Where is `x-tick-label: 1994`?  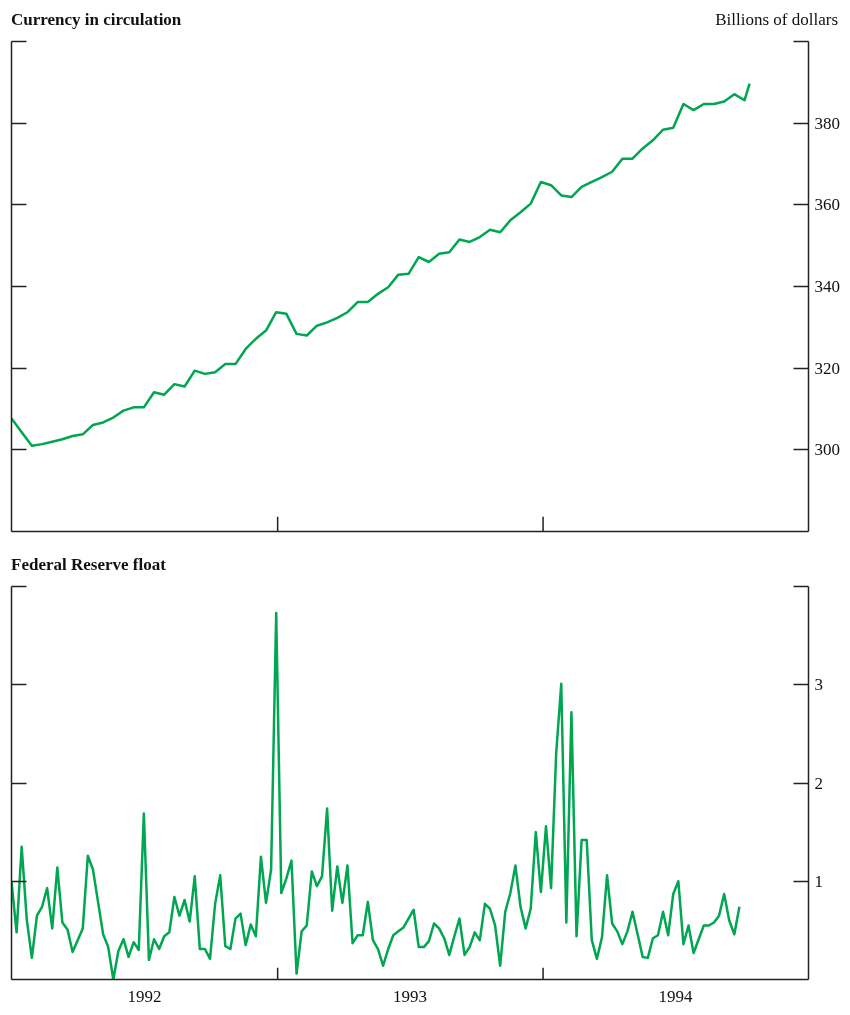 x-tick-label: 1994 is located at coordinates (675, 996).